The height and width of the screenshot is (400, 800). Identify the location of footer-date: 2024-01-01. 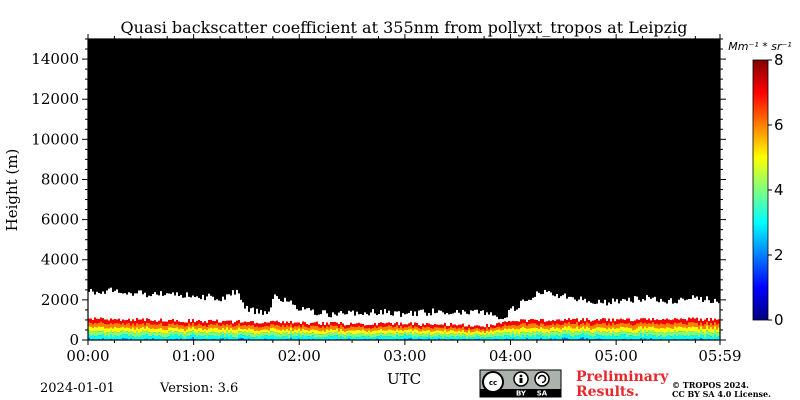
(77, 388).